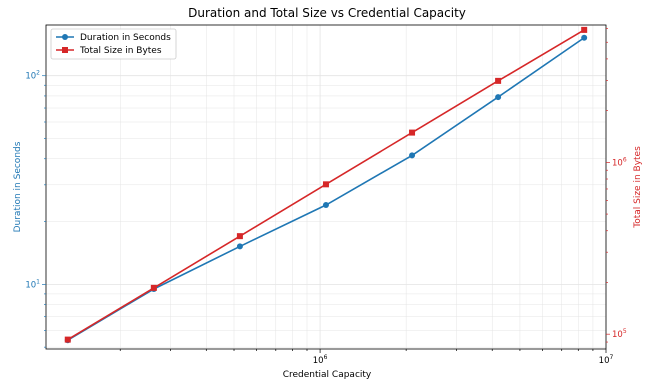  Describe the element at coordinates (18, 186) in the screenshot. I see `y-axis-left-label: Duration in Seconds` at that location.